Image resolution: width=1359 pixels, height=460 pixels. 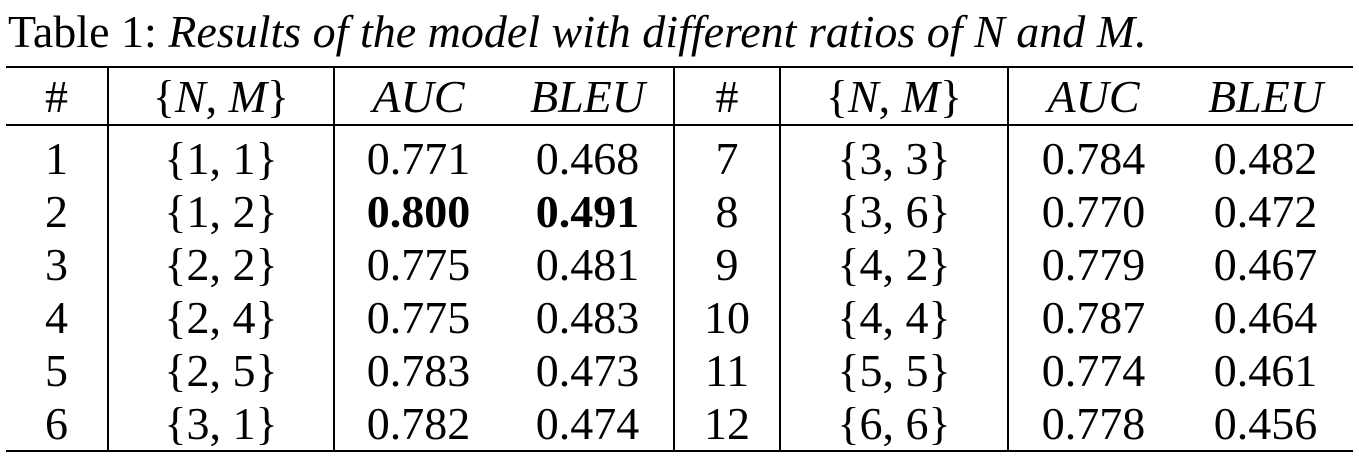 I want to click on row-bleu: 0.468, so click(x=588, y=155).